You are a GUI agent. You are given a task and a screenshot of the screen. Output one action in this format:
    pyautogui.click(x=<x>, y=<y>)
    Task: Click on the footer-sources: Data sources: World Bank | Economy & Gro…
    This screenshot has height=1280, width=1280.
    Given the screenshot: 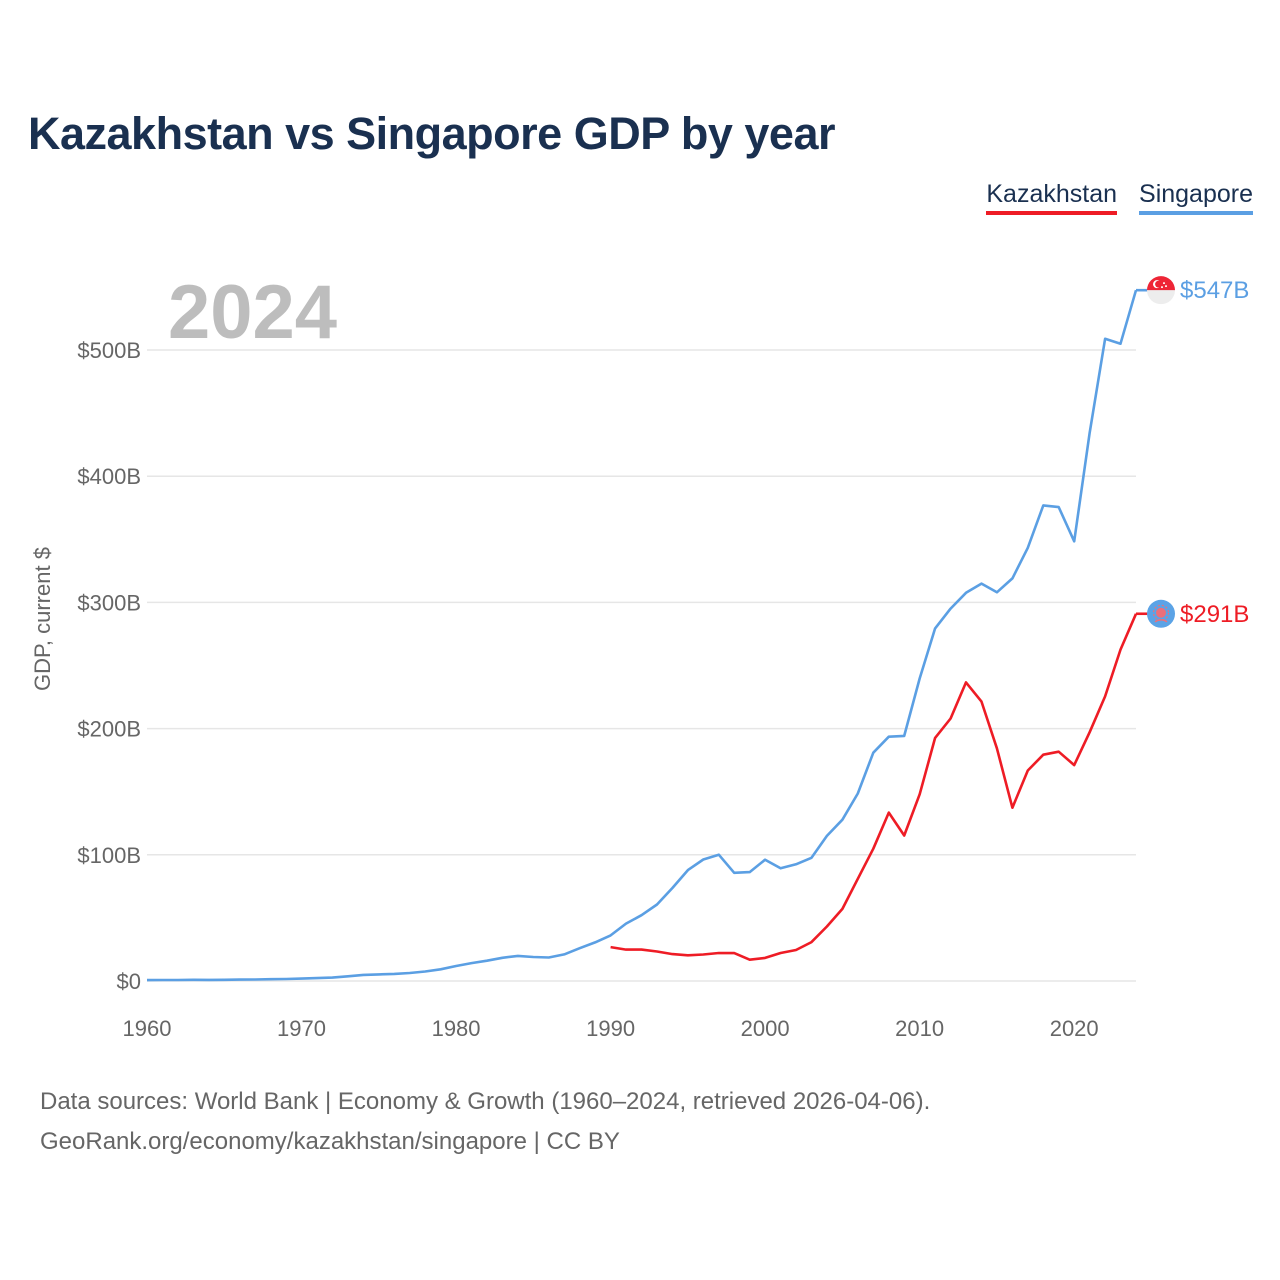 What is the action you would take?
    pyautogui.click(x=485, y=1101)
    